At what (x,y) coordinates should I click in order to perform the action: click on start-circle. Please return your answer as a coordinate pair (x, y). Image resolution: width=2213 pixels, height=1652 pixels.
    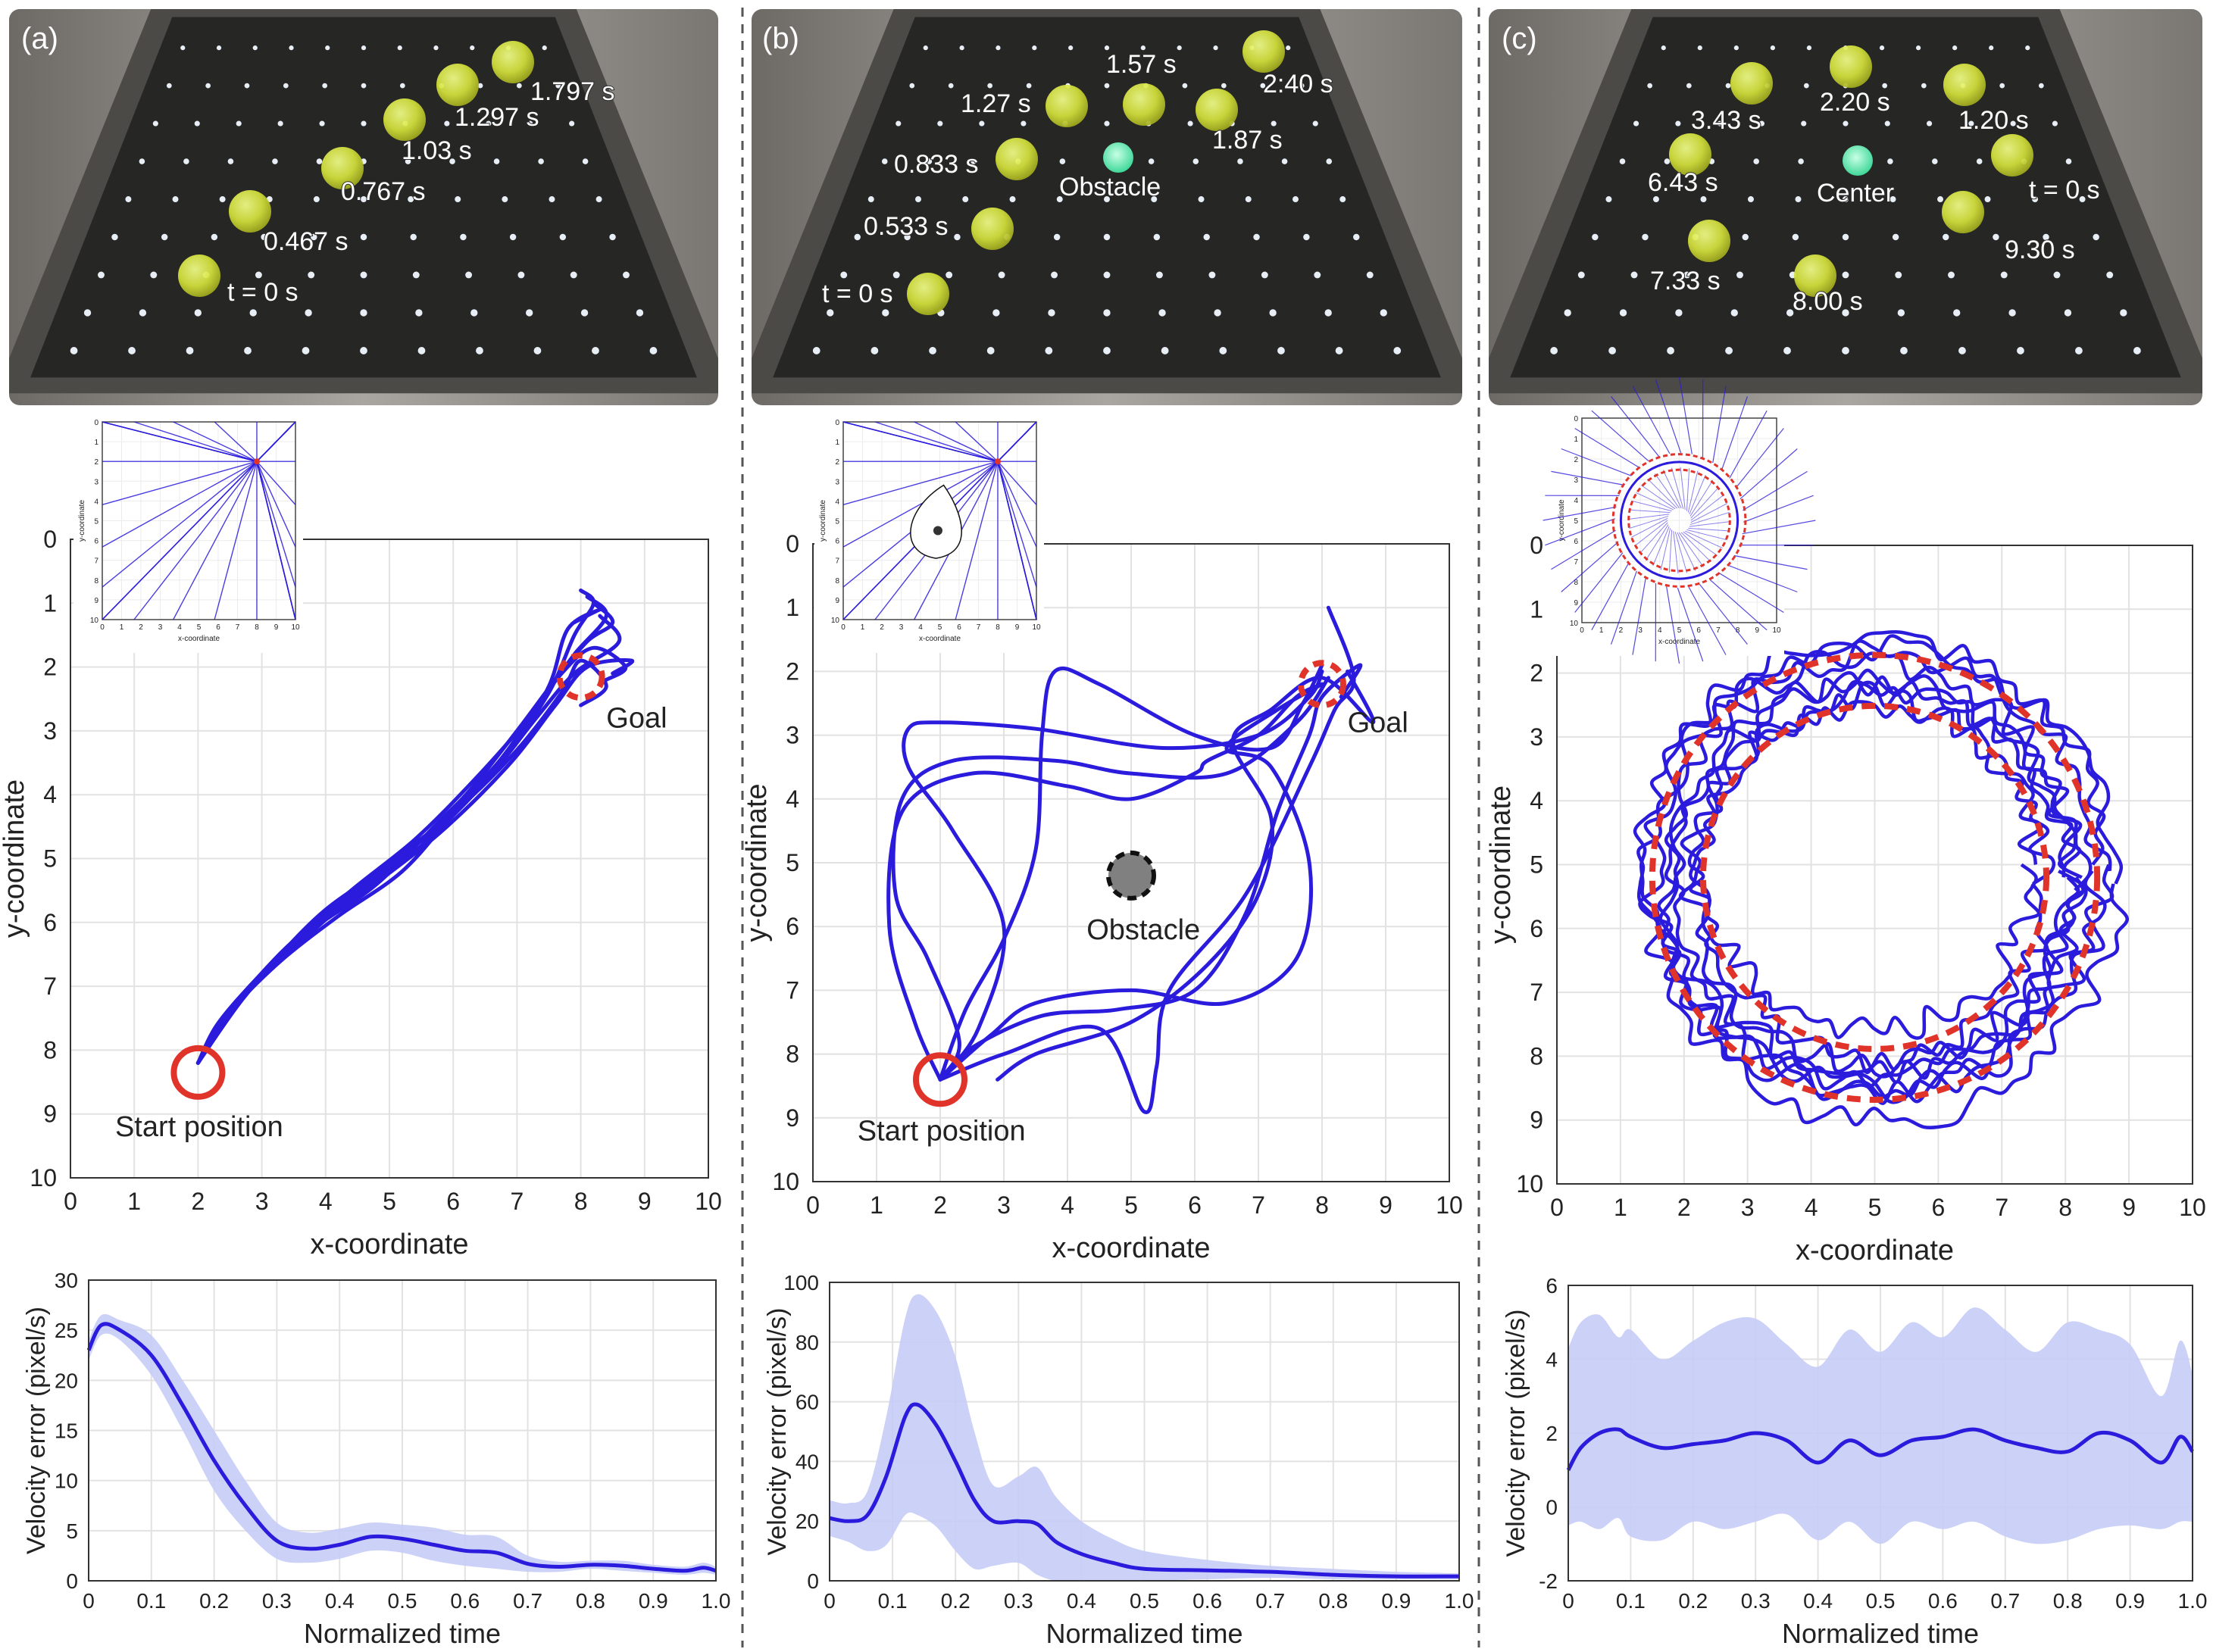
    Looking at the image, I should click on (940, 1079).